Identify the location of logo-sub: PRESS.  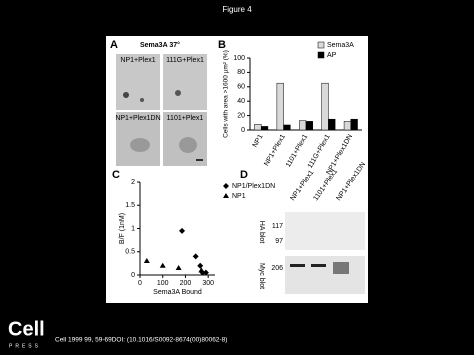
(25, 346).